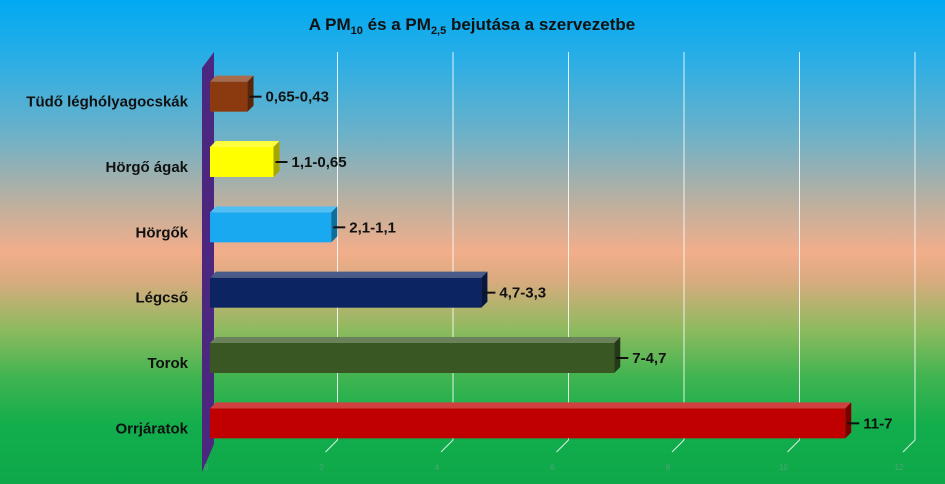  What do you see at coordinates (162, 232) in the screenshot?
I see `category-label: Hörgők` at bounding box center [162, 232].